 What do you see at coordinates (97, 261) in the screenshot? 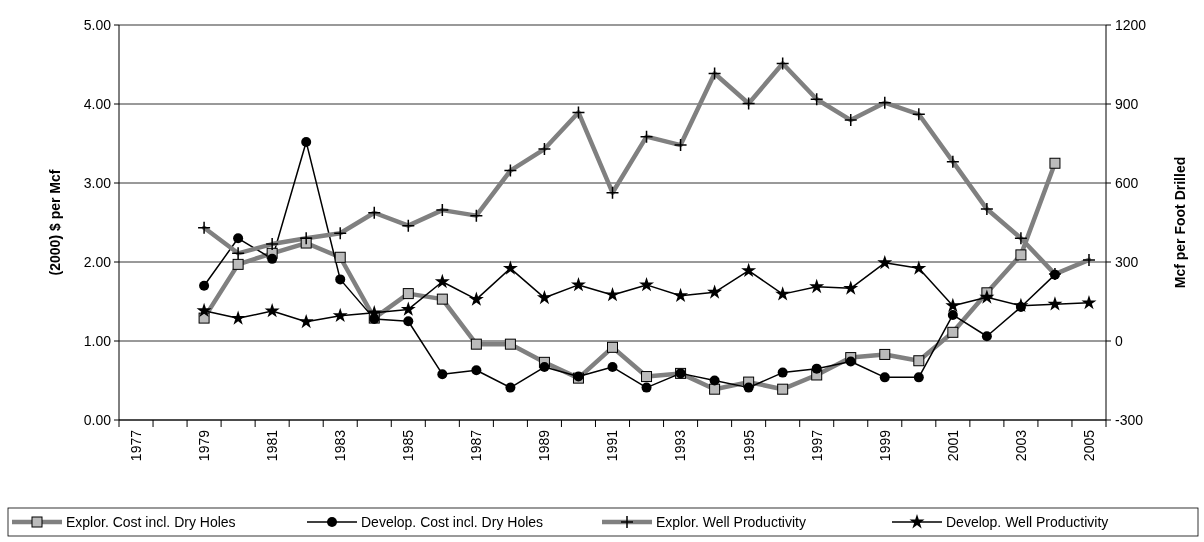
I see `y-tick-label: 2.00` at bounding box center [97, 261].